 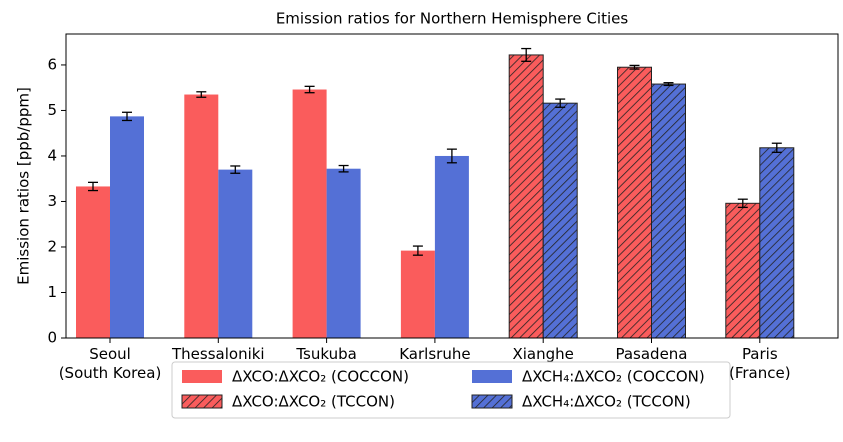 What do you see at coordinates (451, 390) in the screenshot?
I see `legend-box` at bounding box center [451, 390].